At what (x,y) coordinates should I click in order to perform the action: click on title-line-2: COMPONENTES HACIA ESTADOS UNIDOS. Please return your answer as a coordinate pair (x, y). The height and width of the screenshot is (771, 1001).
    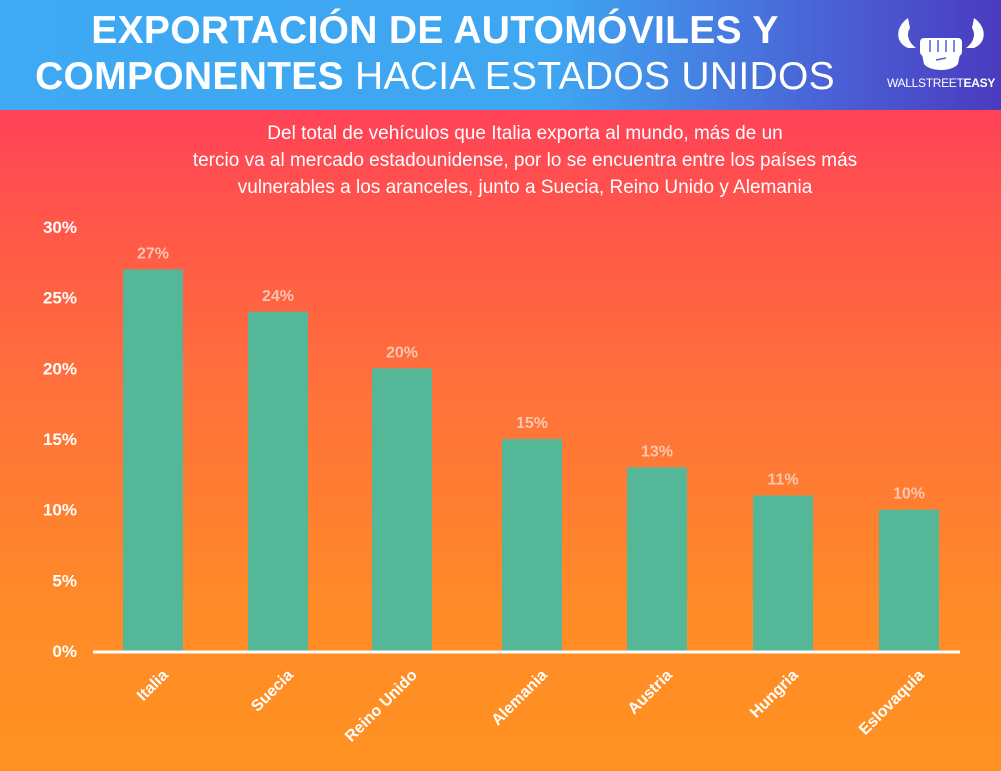
    Looking at the image, I should click on (435, 77).